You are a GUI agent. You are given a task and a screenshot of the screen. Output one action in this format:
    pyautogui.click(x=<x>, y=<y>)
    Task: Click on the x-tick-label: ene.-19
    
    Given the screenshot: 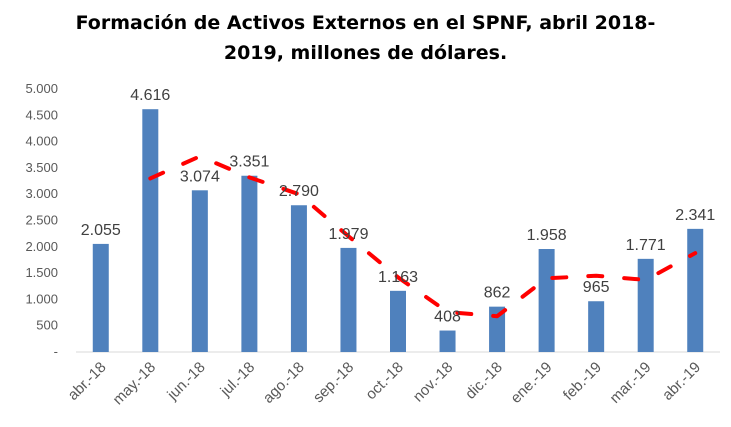 What is the action you would take?
    pyautogui.click(x=531, y=383)
    